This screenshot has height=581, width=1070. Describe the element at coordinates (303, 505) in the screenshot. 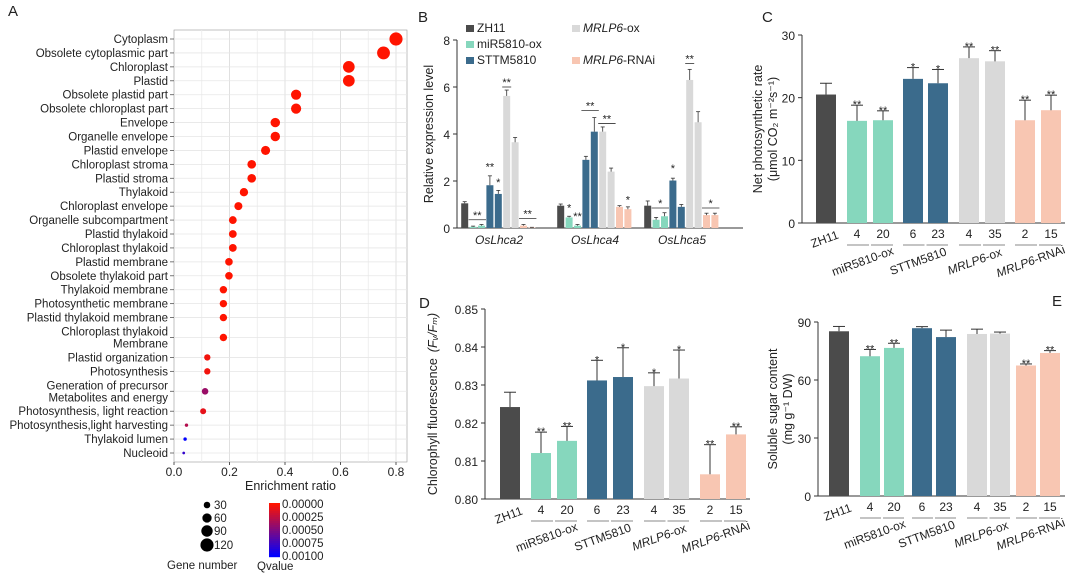

I see `qvalue-legend-label: 0.00000` at that location.